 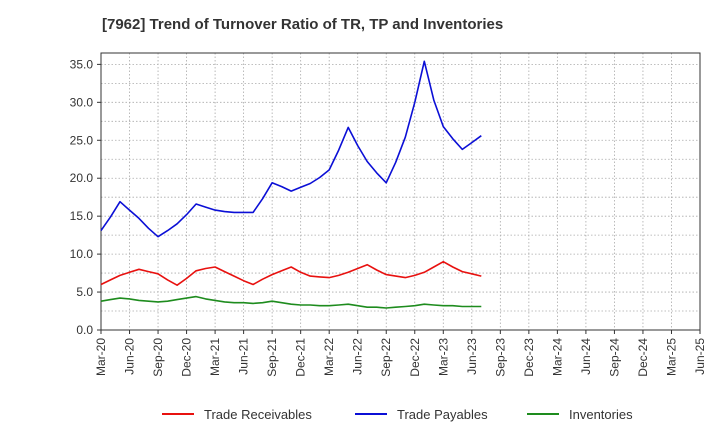 What do you see at coordinates (101, 357) in the screenshot?
I see `x-tick-label: Mar-20` at bounding box center [101, 357].